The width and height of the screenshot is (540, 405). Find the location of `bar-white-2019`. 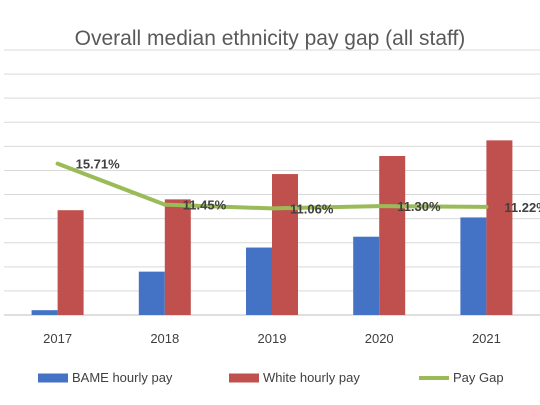

bar-white-2019 is located at coordinates (285, 244).